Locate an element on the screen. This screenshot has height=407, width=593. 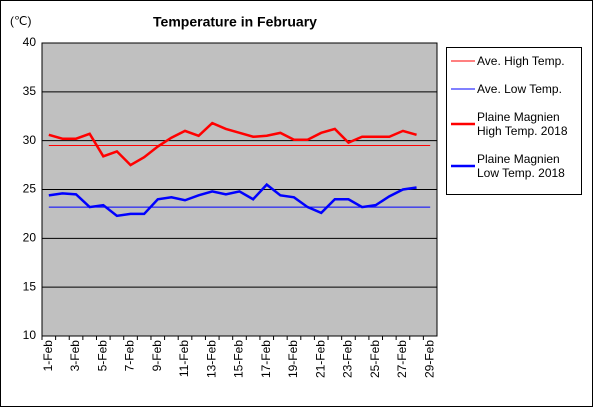
chart-title: Temperature in February is located at coordinates (235, 22).